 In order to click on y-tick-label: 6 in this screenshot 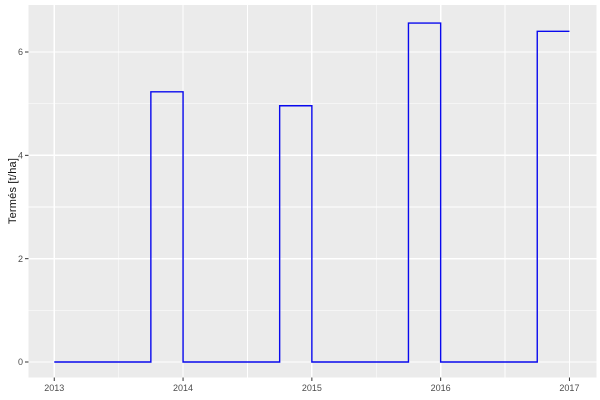, I will do `click(20, 52)`.